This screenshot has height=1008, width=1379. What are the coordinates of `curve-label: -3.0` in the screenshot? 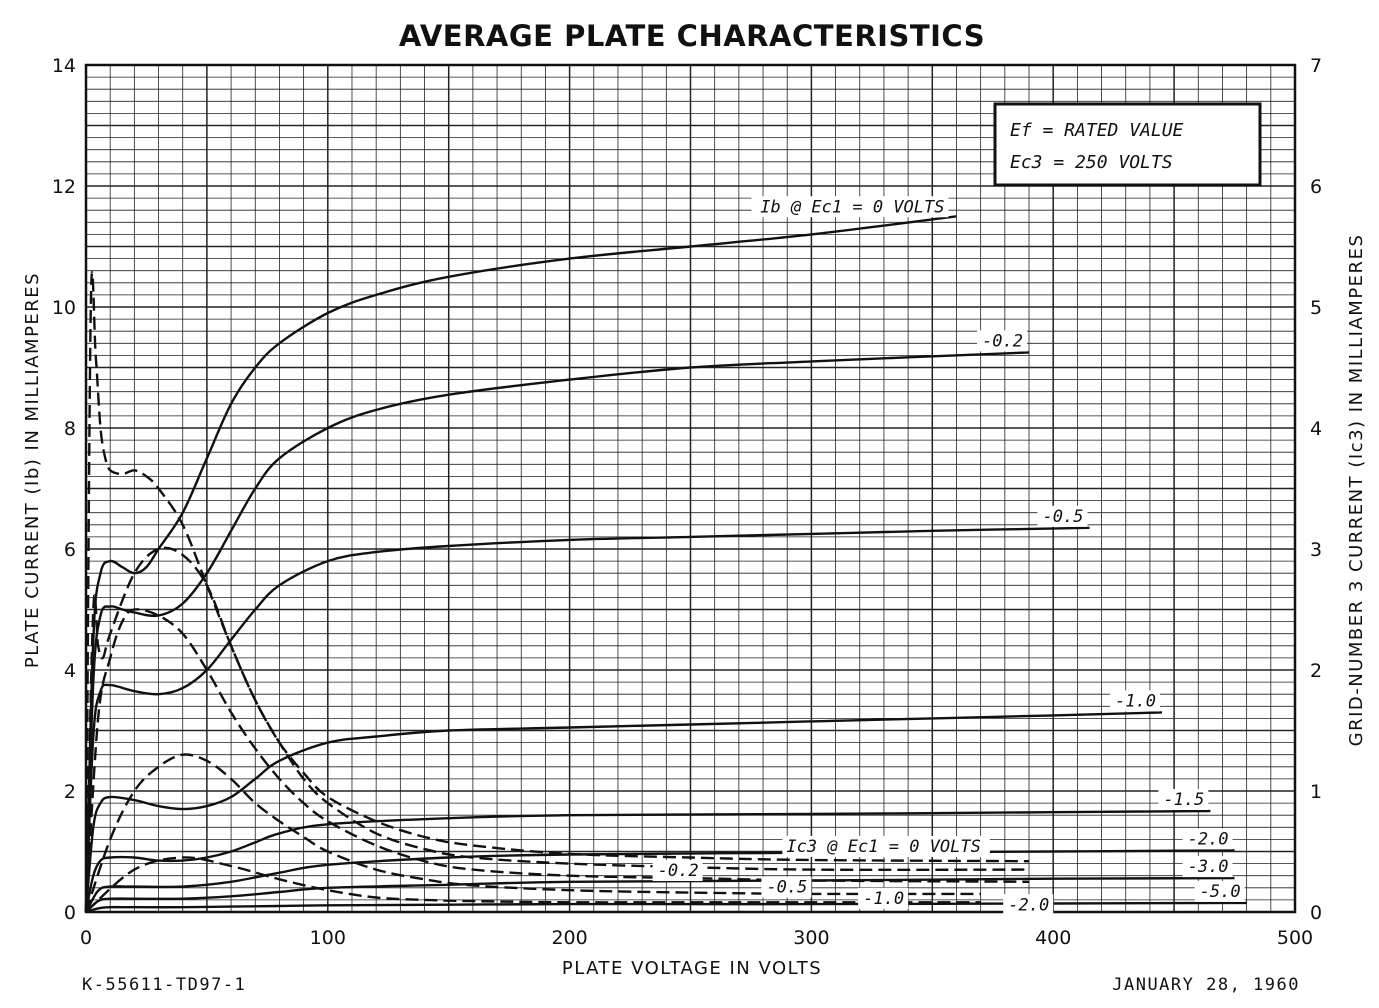 It's located at (1208, 867).